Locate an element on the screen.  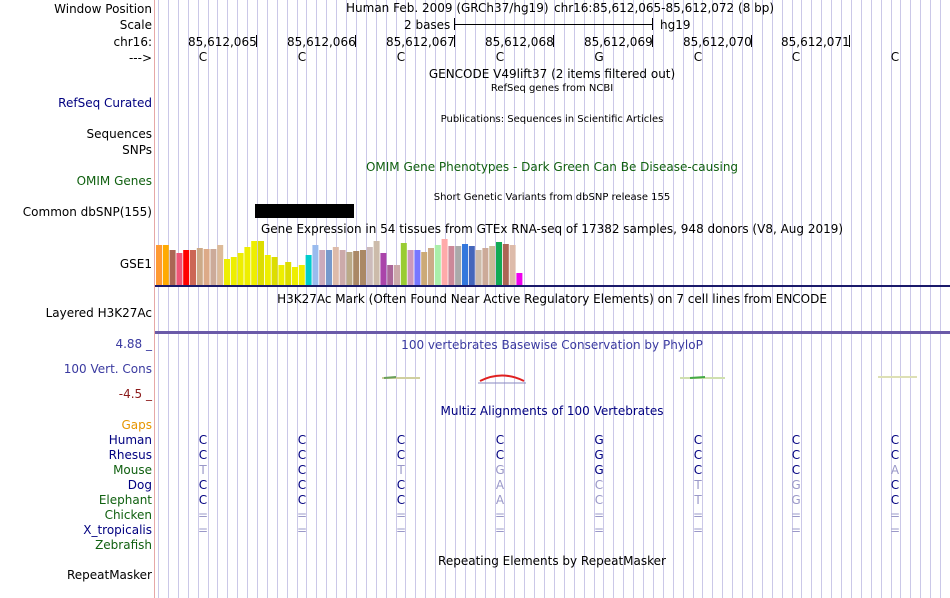
omim-track-label: OMIM Genes is located at coordinates (114, 181).